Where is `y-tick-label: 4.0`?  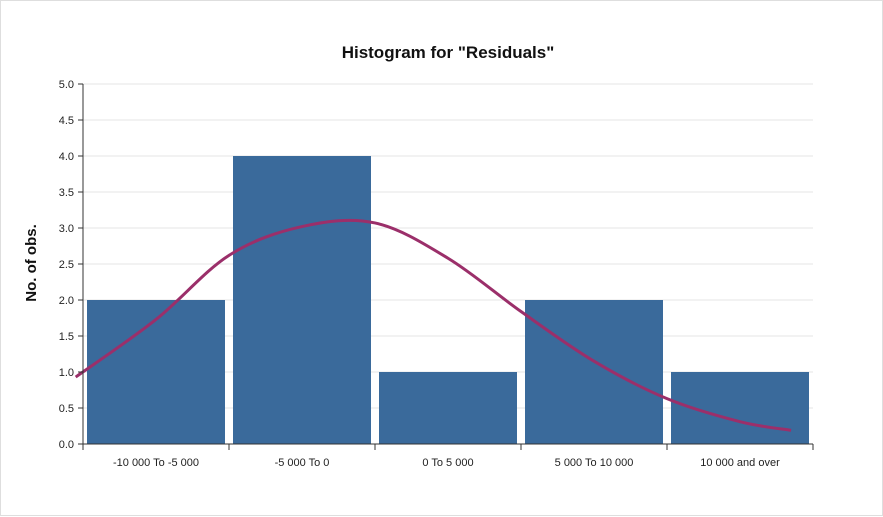
y-tick-label: 4.0 is located at coordinates (66, 157).